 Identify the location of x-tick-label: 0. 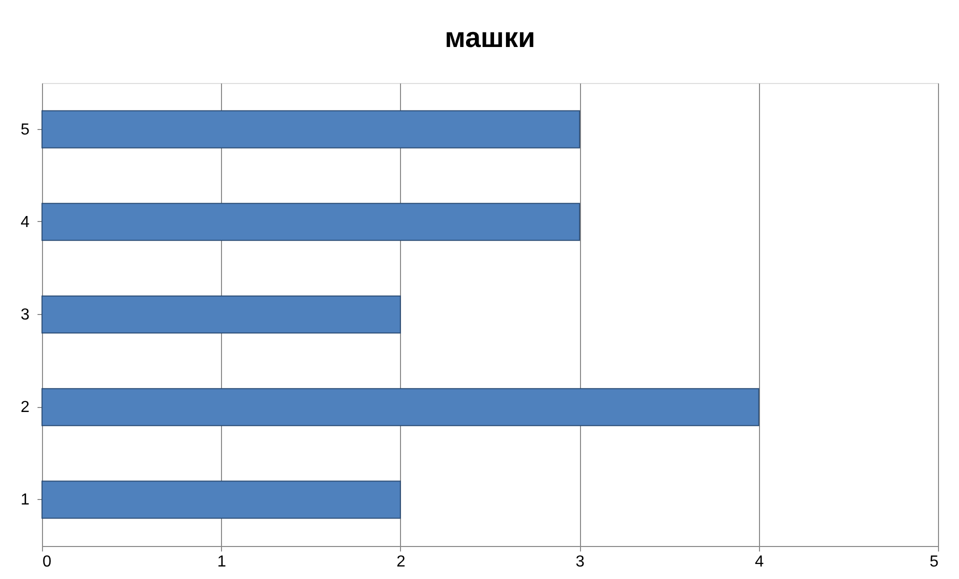
(47, 562).